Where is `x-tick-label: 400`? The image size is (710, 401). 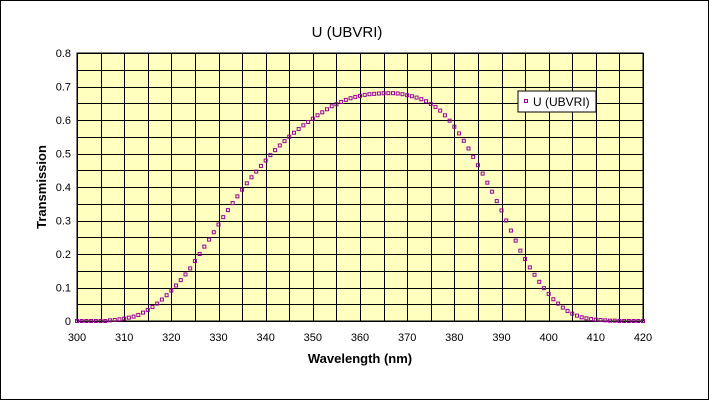
x-tick-label: 400 is located at coordinates (548, 338).